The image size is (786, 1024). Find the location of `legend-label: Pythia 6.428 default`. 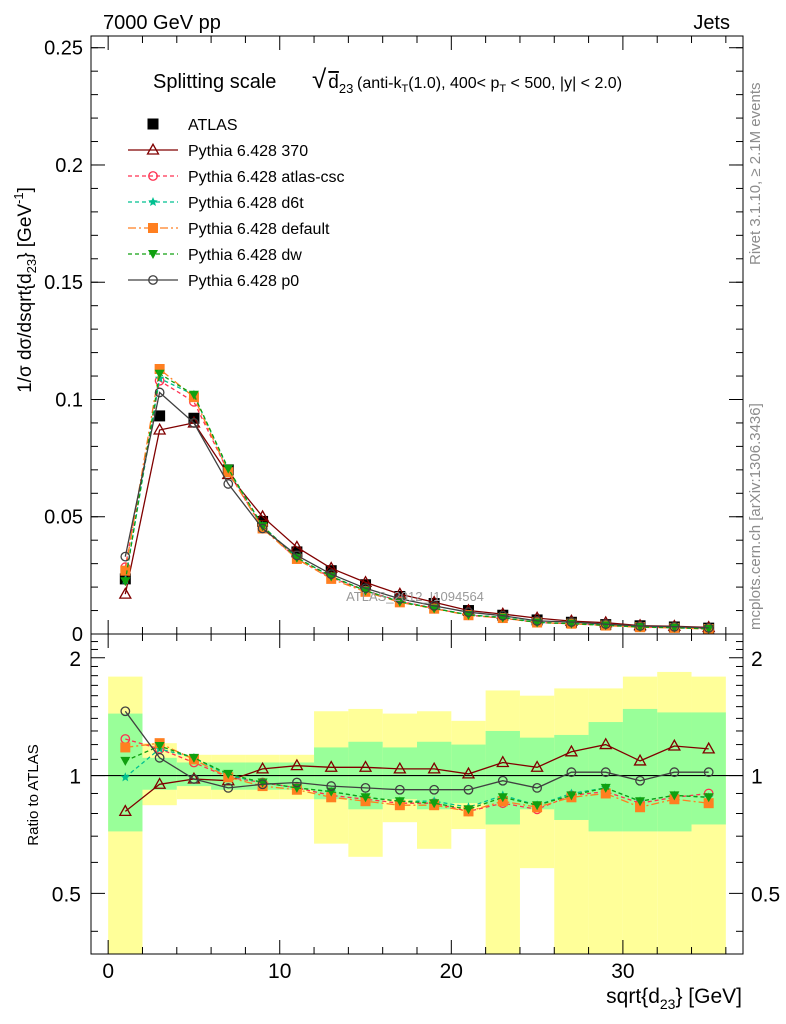

legend-label: Pythia 6.428 default is located at coordinates (259, 229).